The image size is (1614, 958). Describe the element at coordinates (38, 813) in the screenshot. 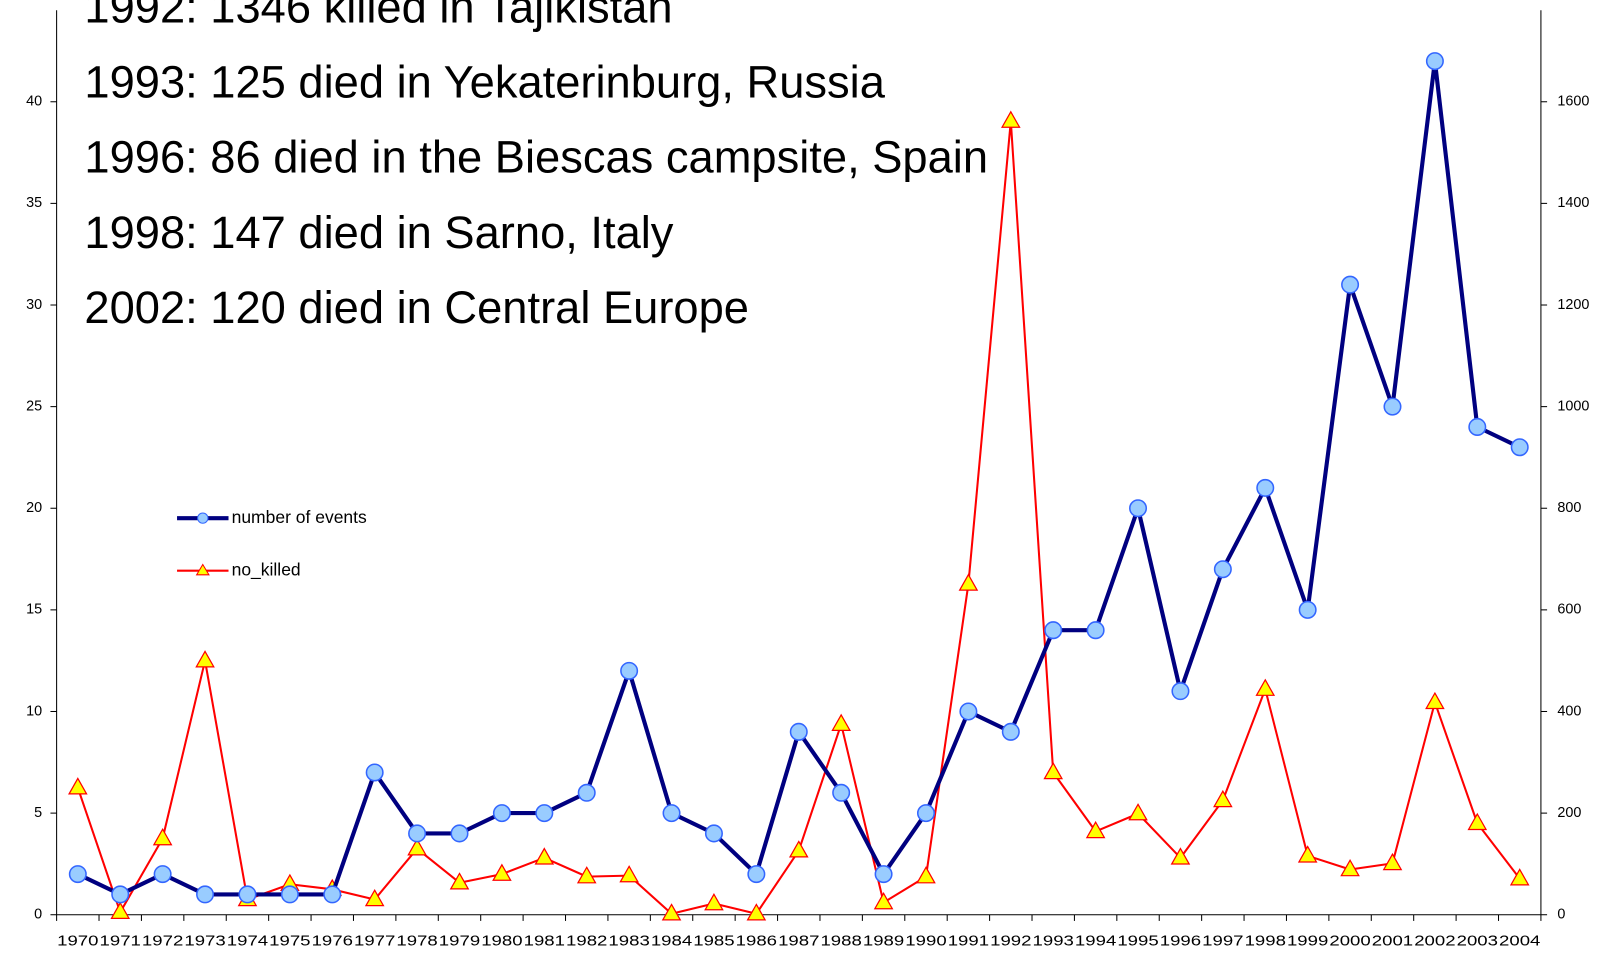

I see `y-tick-label: 5` at that location.